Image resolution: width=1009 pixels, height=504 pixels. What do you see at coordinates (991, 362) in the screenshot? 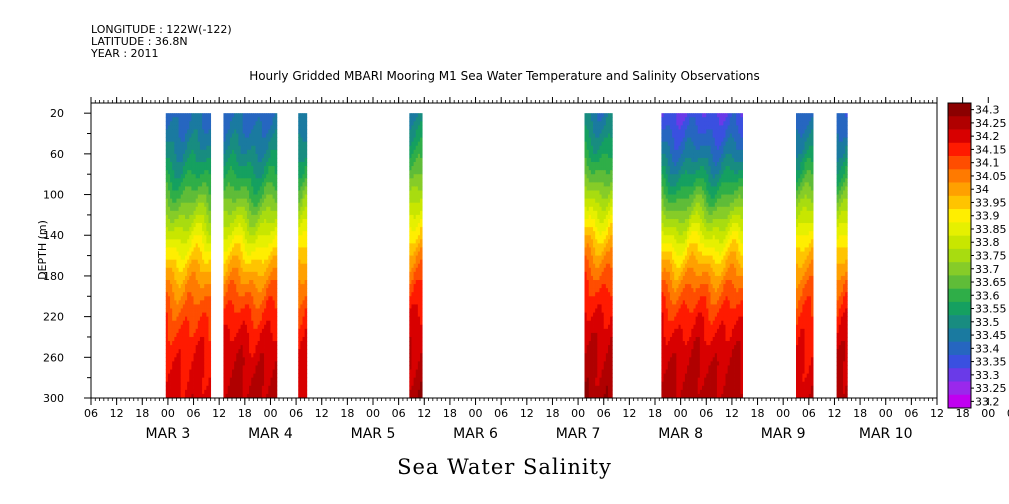
I see `colorbar-label: 33.35` at bounding box center [991, 362].